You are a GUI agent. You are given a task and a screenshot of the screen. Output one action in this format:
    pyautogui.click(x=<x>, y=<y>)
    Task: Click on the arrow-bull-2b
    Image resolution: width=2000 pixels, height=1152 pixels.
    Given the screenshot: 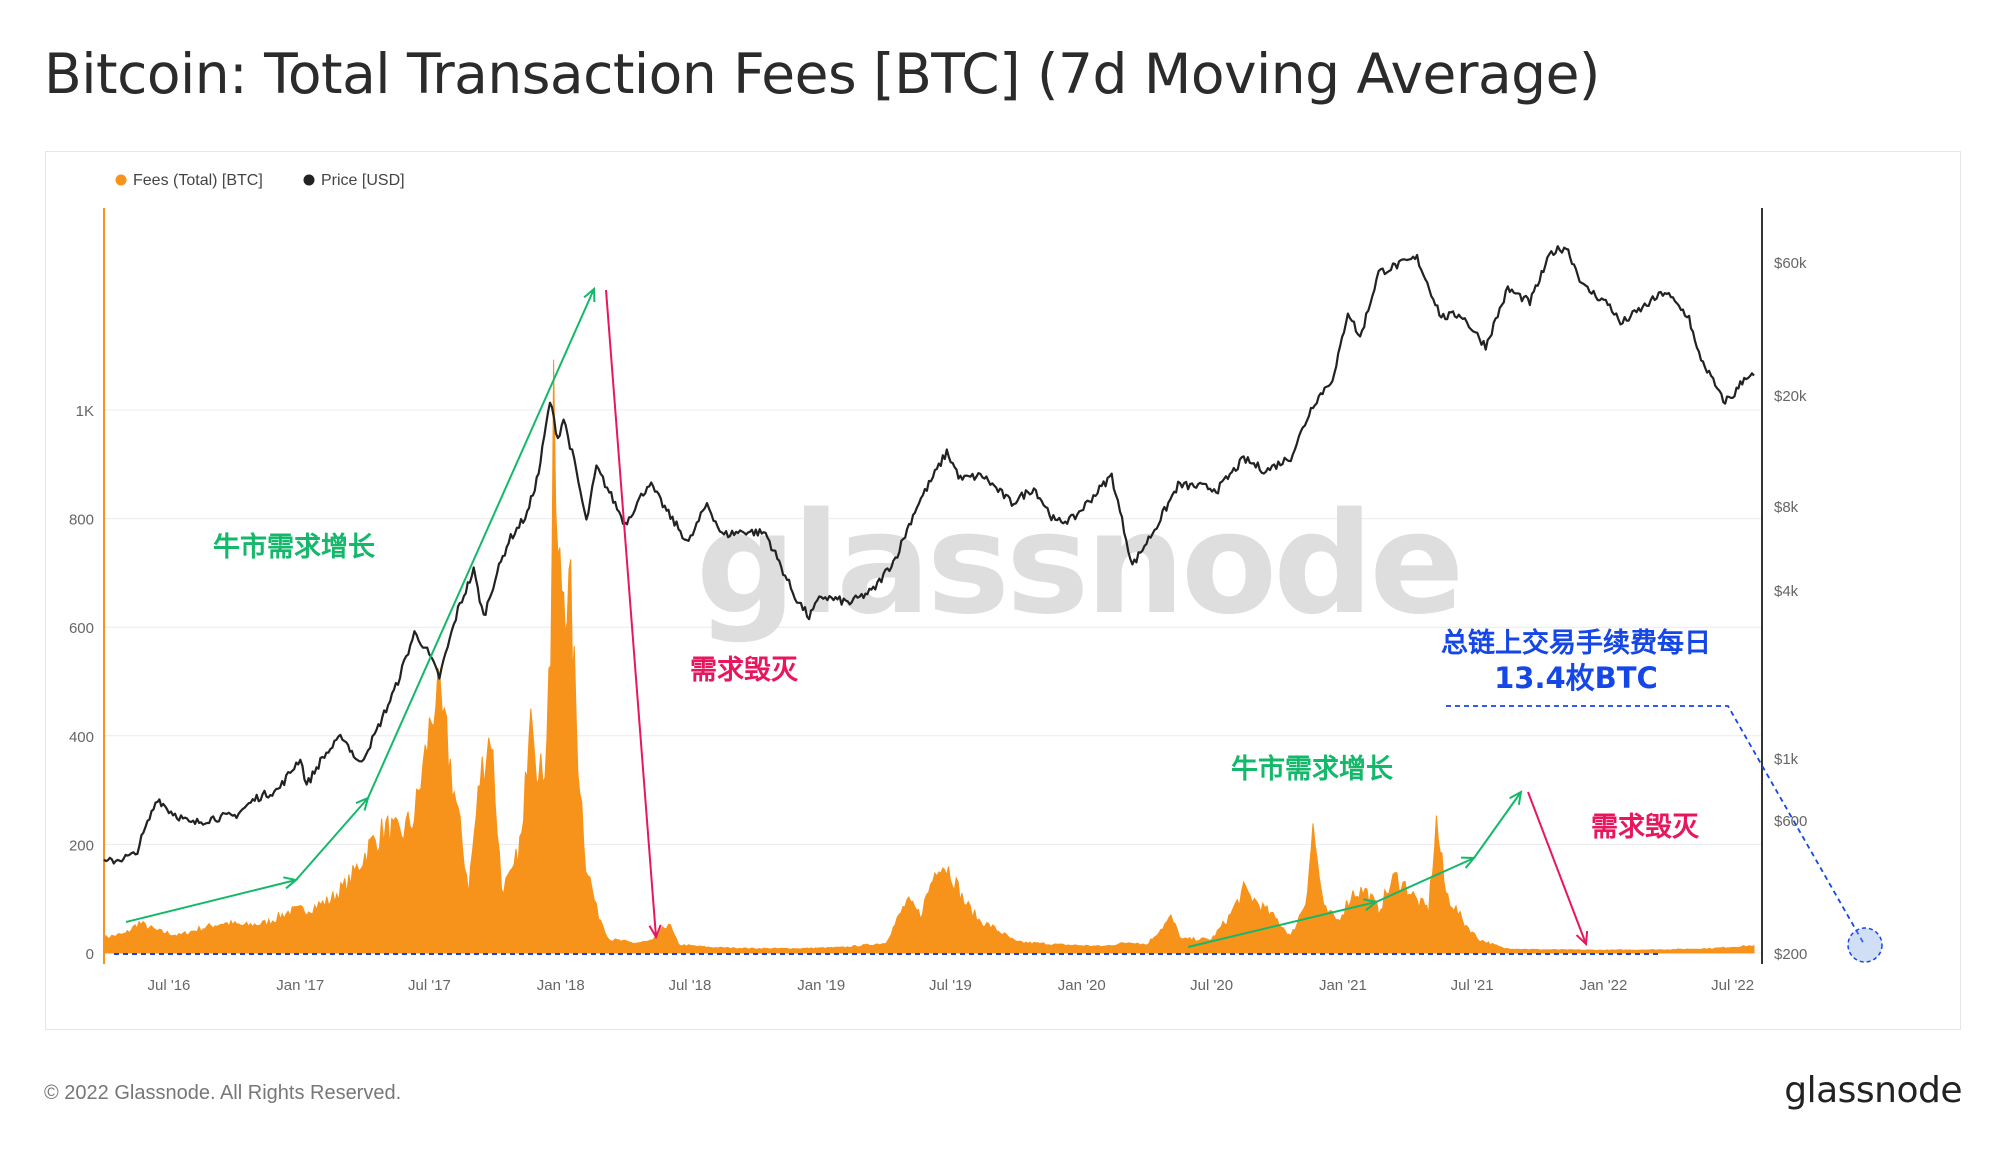 What is the action you would take?
    pyautogui.click(x=1425, y=880)
    